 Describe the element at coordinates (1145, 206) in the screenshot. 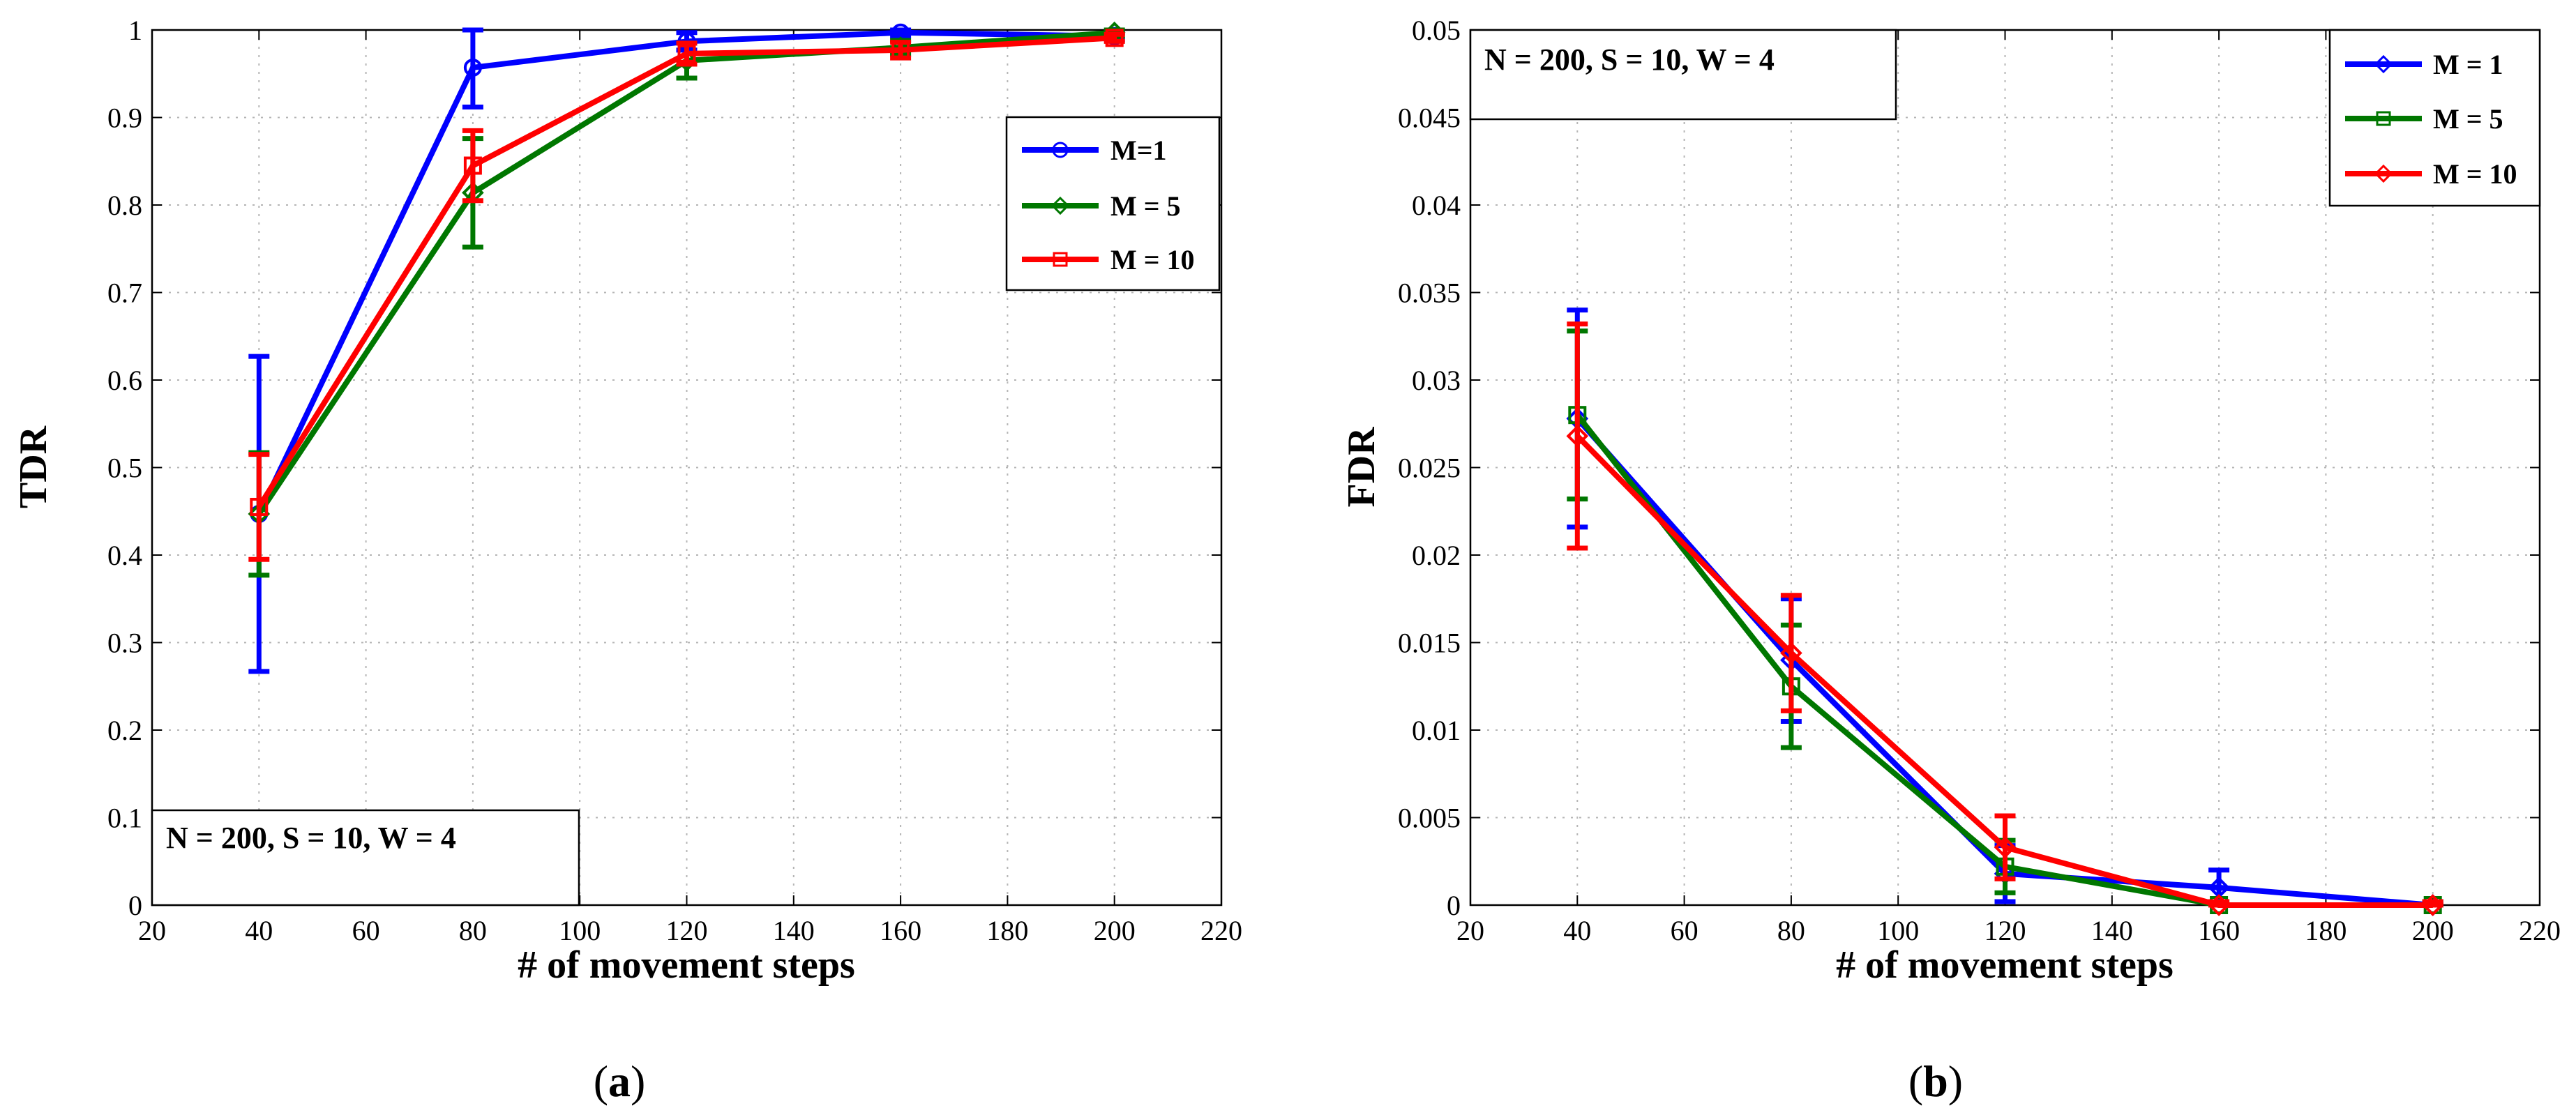

I see `panel-a-legend-label-2: M = 5` at that location.